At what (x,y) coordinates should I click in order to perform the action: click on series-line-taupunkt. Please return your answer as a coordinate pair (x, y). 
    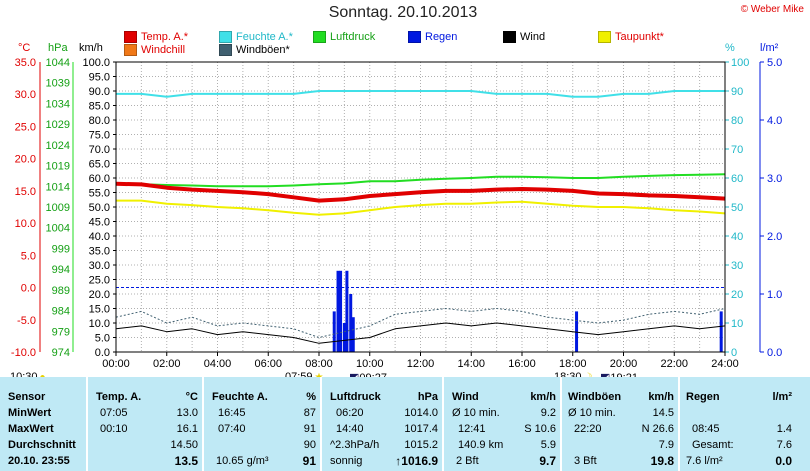
    Looking at the image, I should click on (421, 207).